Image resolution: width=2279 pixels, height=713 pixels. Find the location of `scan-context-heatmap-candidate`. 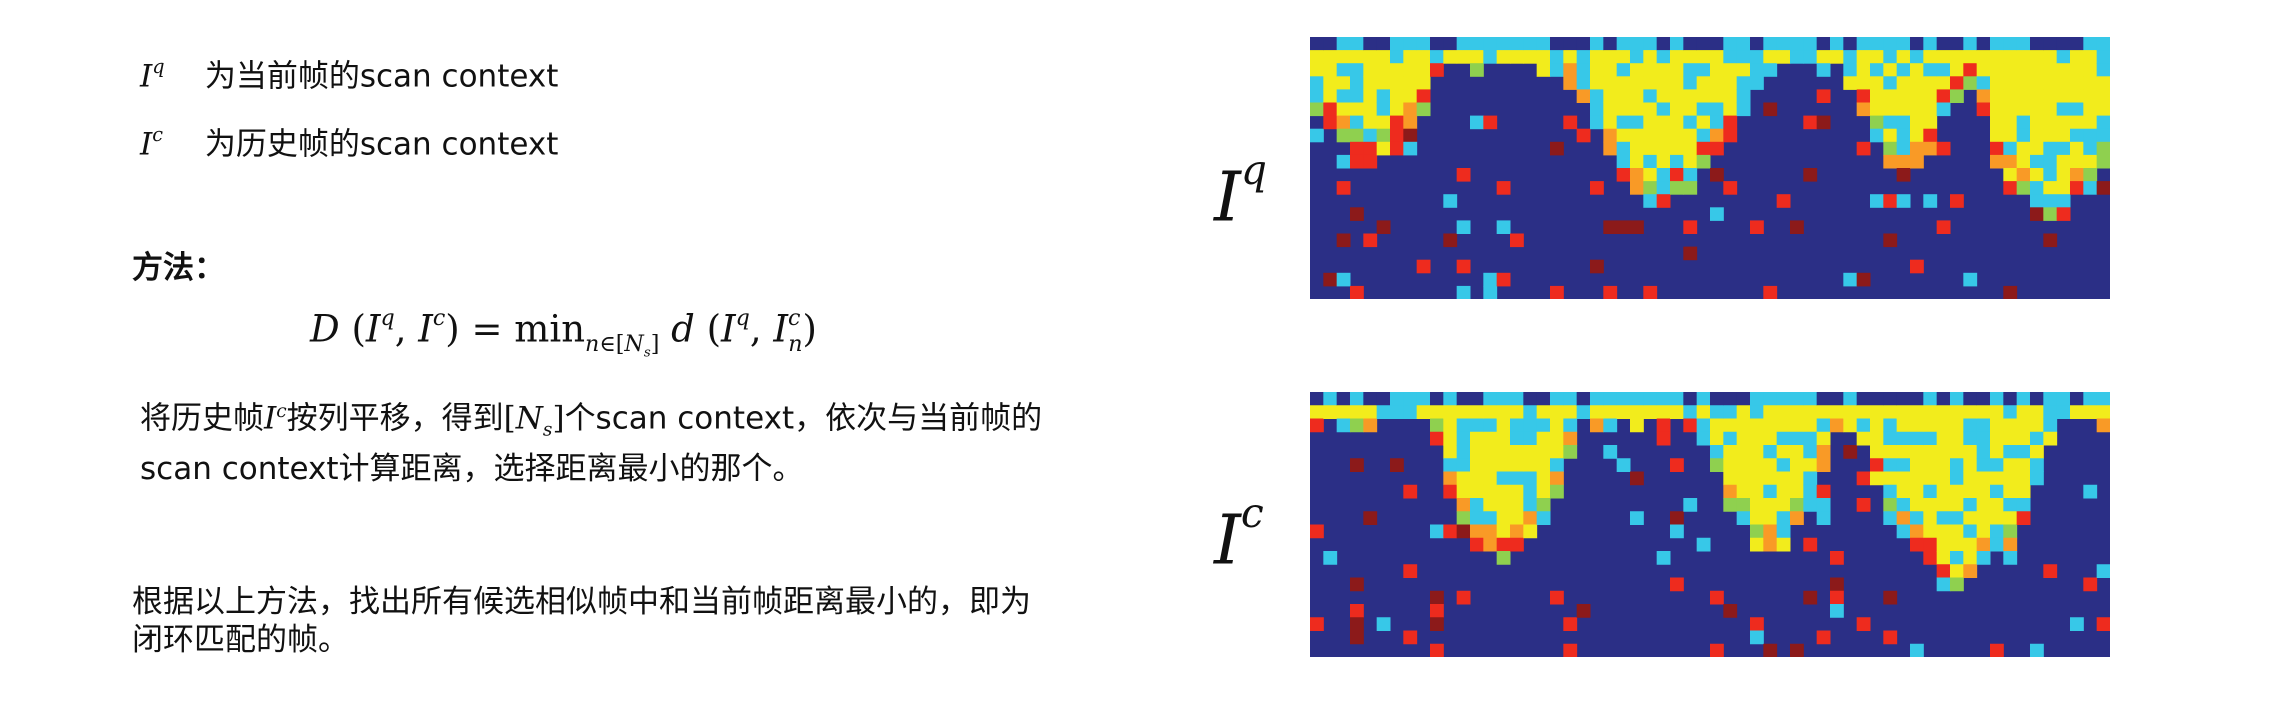

scan-context-heatmap-candidate is located at coordinates (1710, 524).